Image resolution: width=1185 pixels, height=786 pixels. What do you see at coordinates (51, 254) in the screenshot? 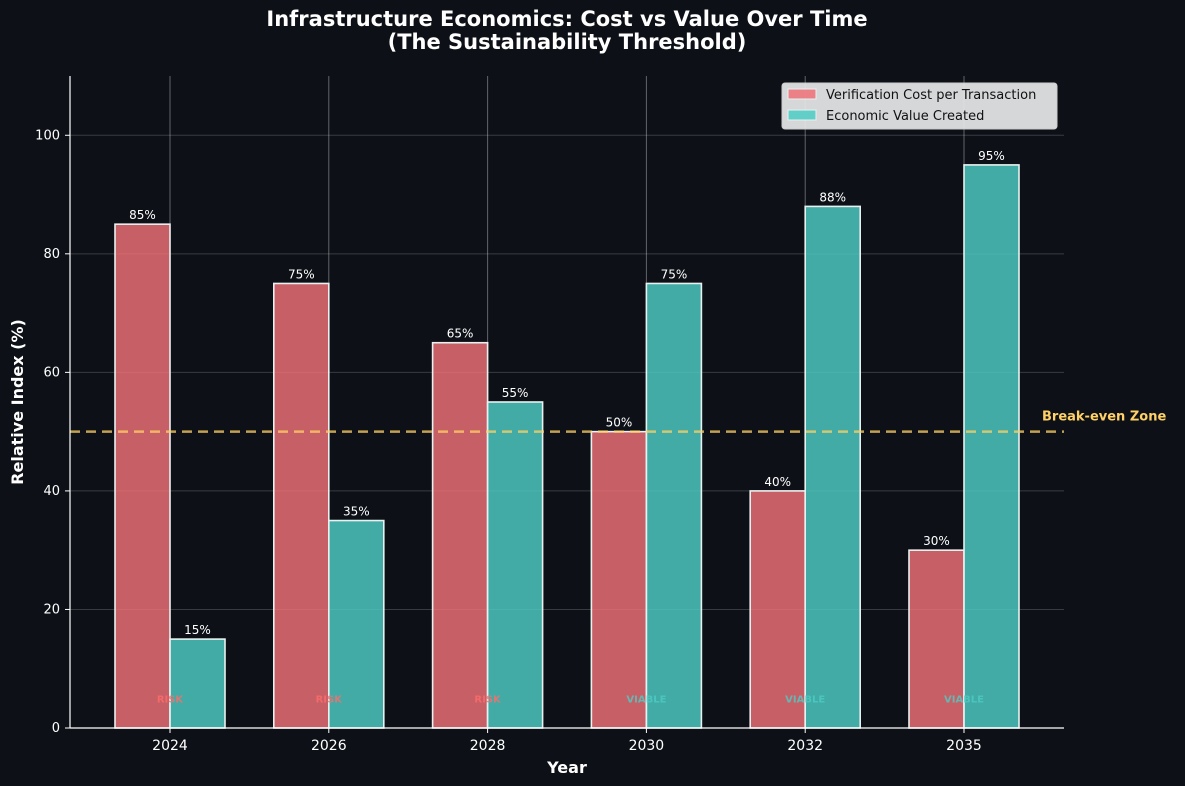
I see `y-tick-label: 80` at bounding box center [51, 254].